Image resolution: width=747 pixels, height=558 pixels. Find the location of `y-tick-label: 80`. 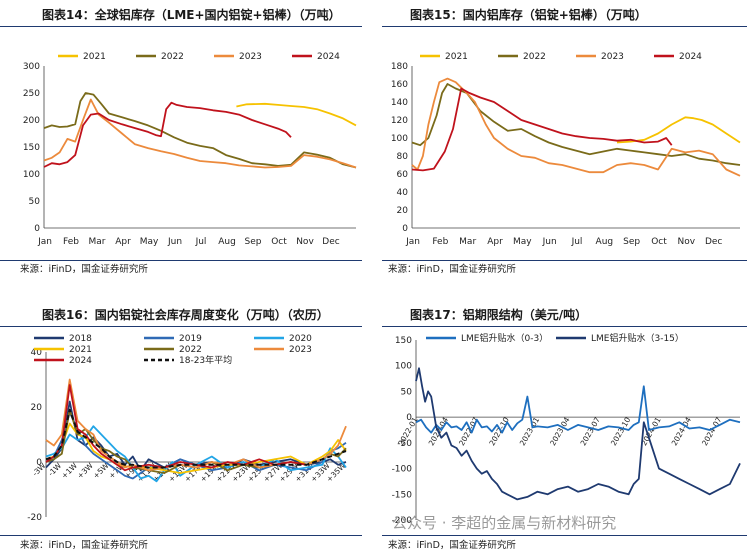

y-tick-label: 80 is located at coordinates (403, 157).